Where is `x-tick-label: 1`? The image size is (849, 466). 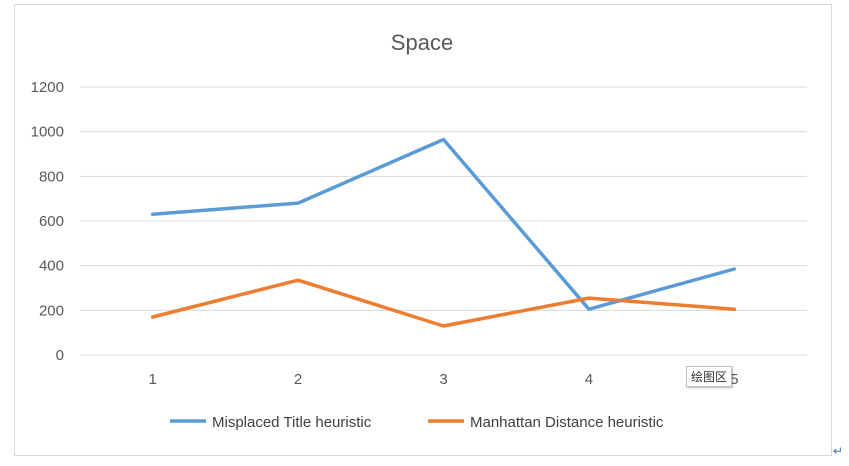
x-tick-label: 1 is located at coordinates (153, 379).